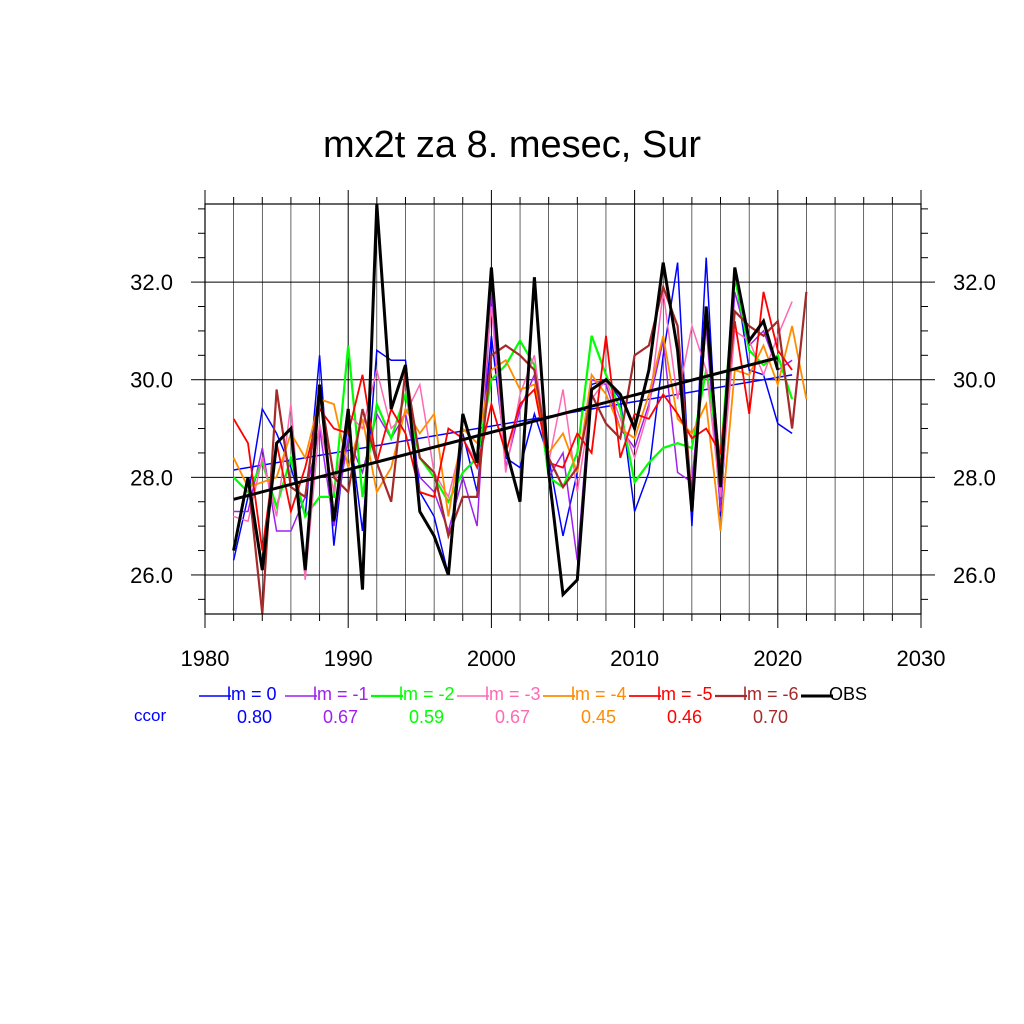  Describe the element at coordinates (771, 717) in the screenshot. I see `legend-ccor-value: 0.70` at that location.